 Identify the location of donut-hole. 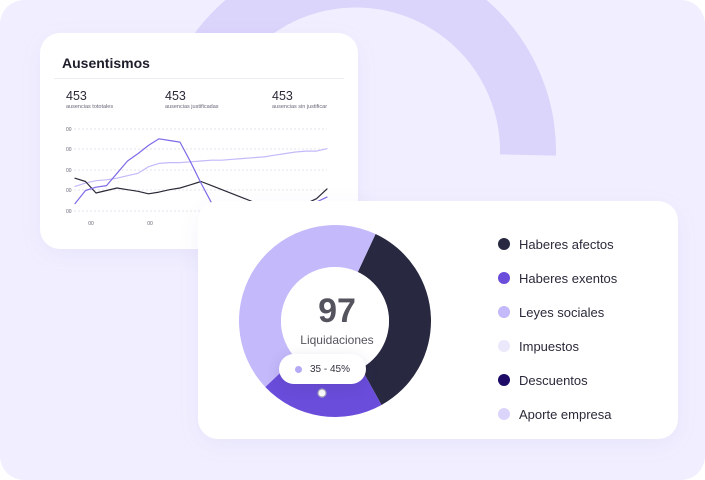
(335, 321).